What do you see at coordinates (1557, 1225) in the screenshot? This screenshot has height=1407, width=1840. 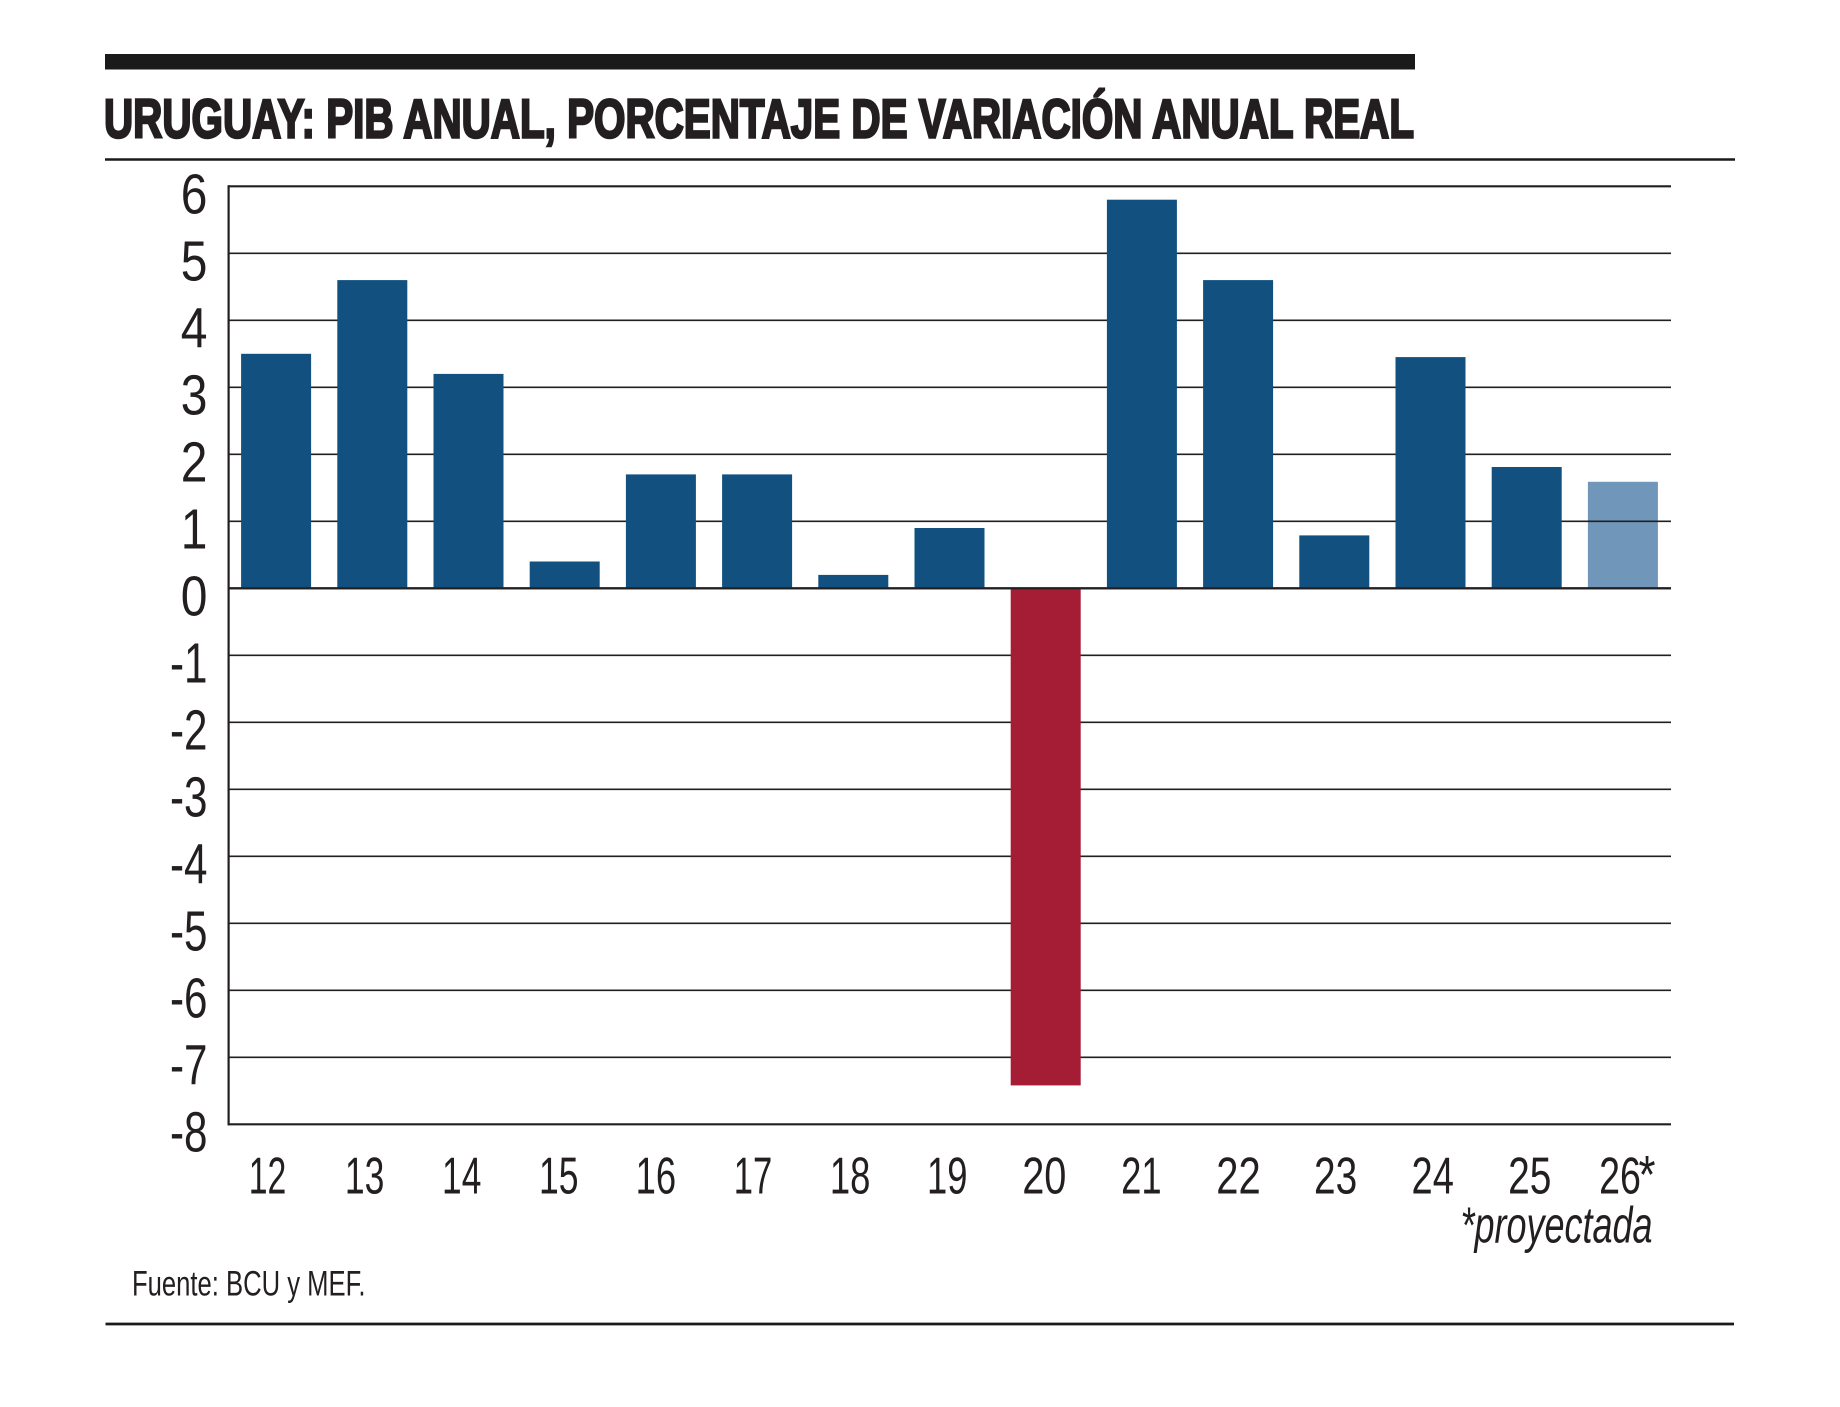 I see `svg-text: *proyectada` at bounding box center [1557, 1225].